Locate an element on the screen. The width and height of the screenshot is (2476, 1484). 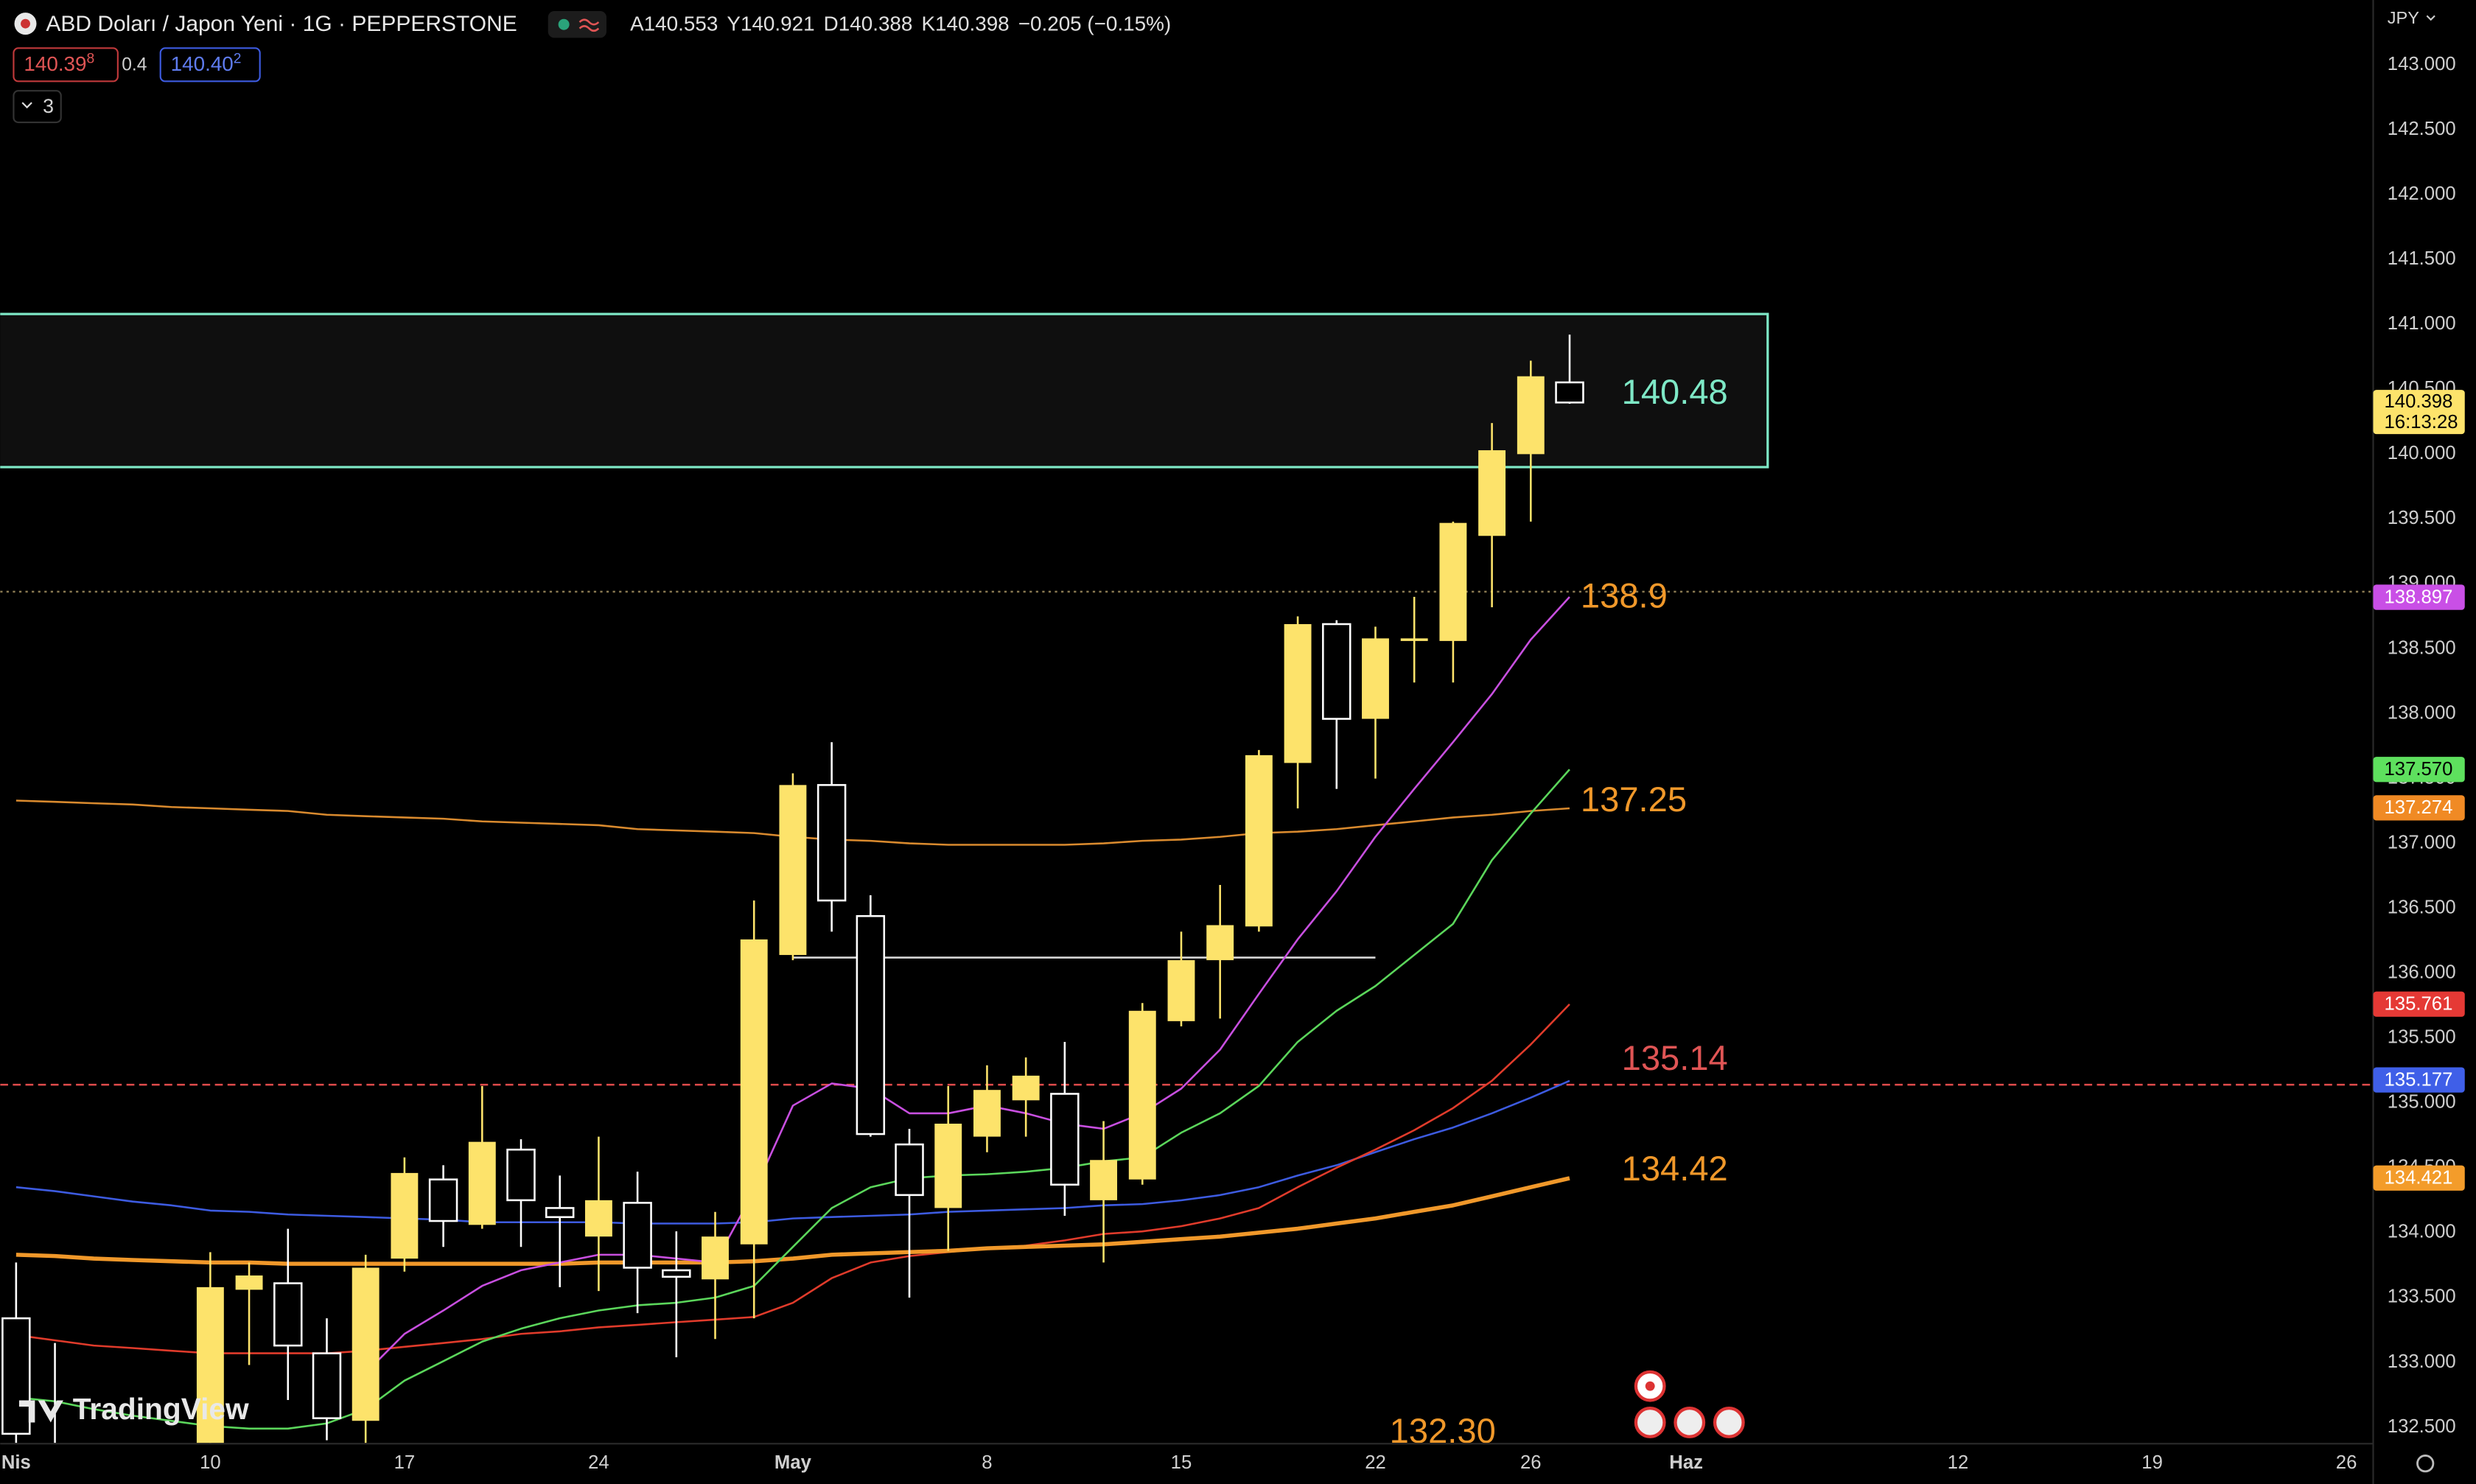
buy-button is located at coordinates (210, 65).